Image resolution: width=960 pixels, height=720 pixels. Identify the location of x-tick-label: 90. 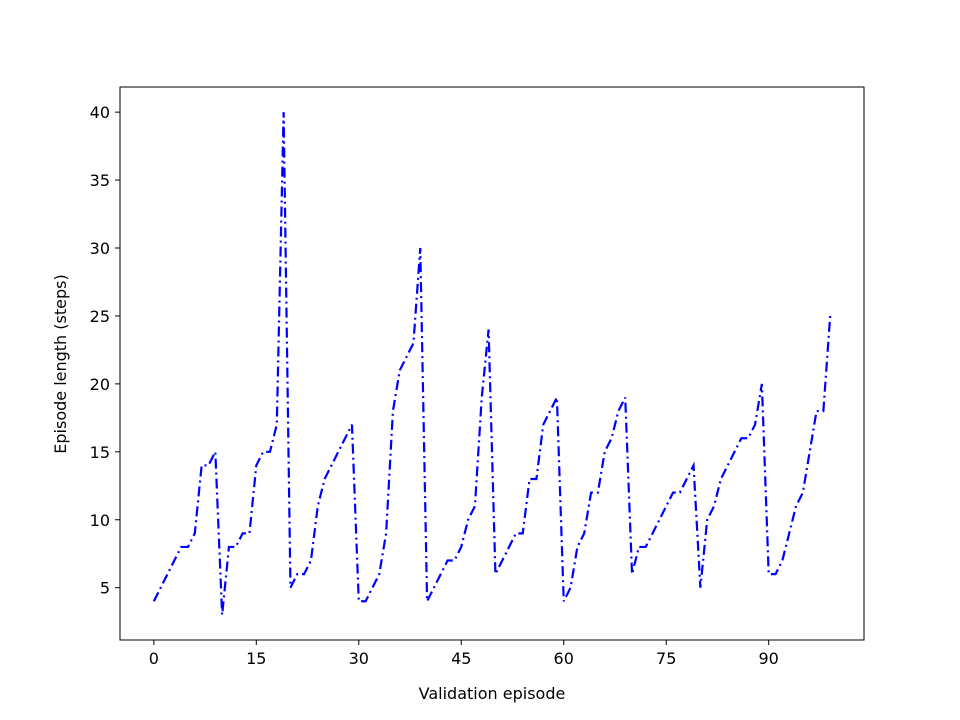
(769, 658).